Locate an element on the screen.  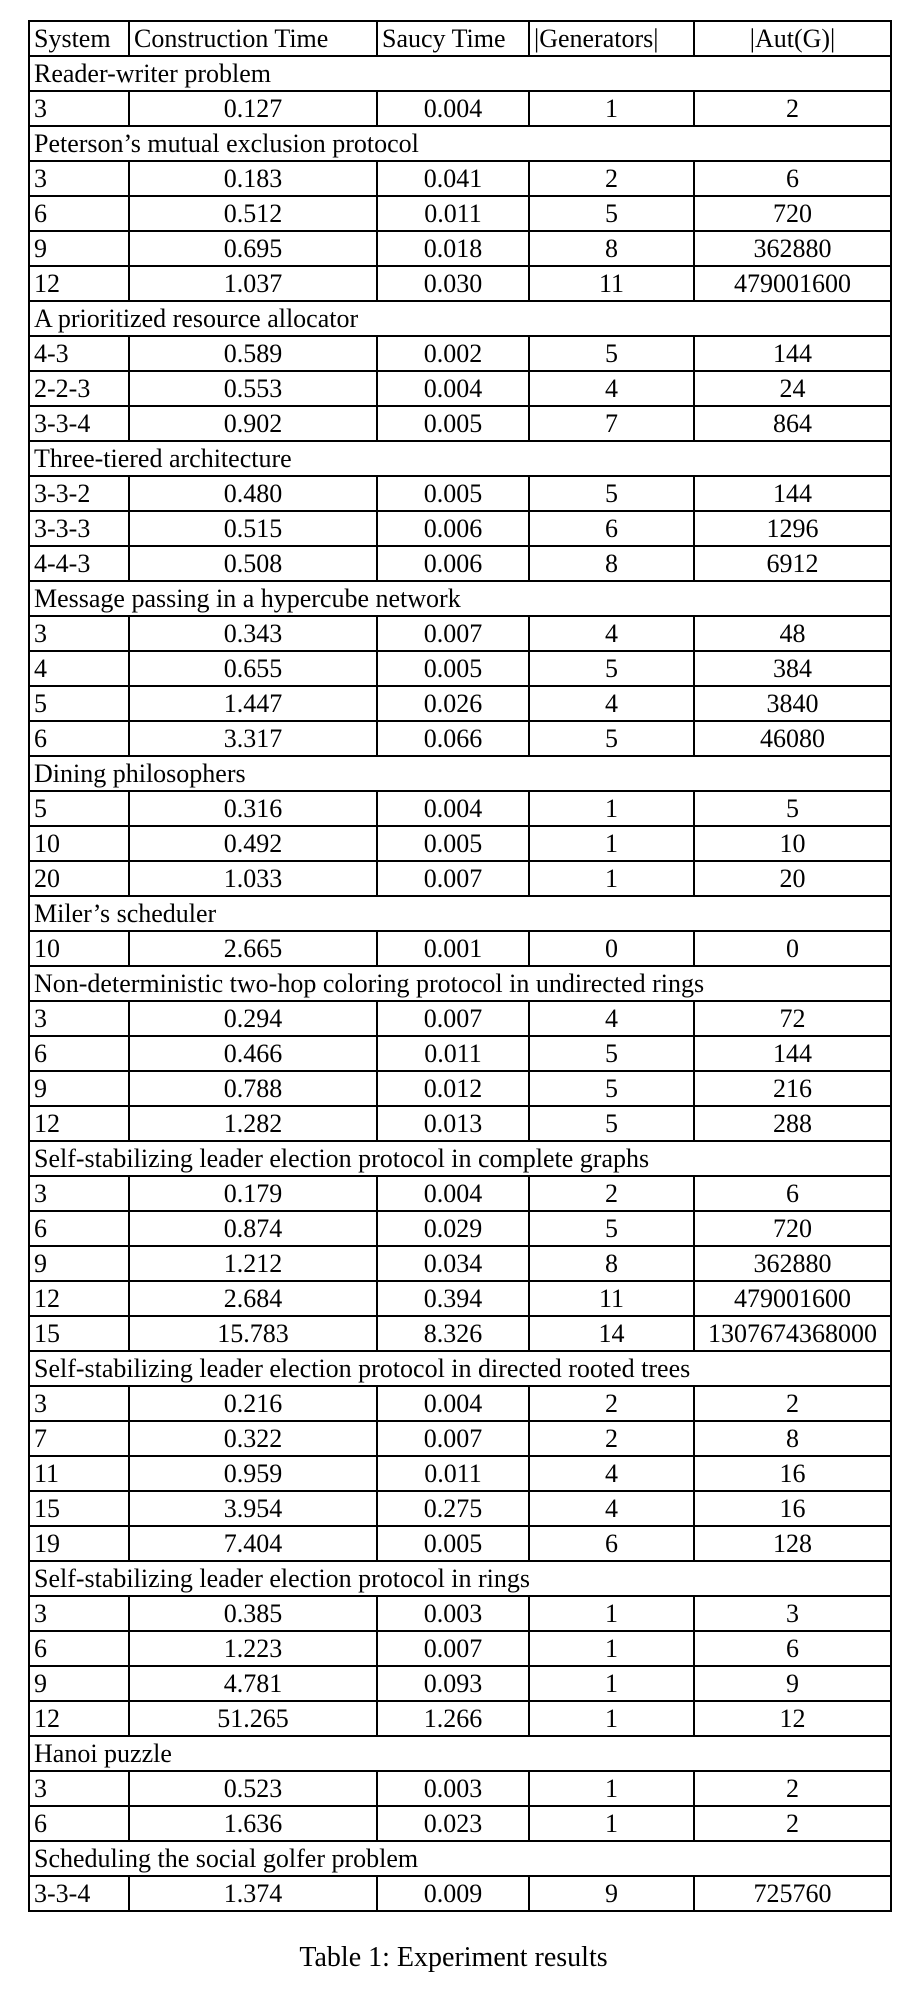
system-cell: 3-3-3 is located at coordinates (79, 528).